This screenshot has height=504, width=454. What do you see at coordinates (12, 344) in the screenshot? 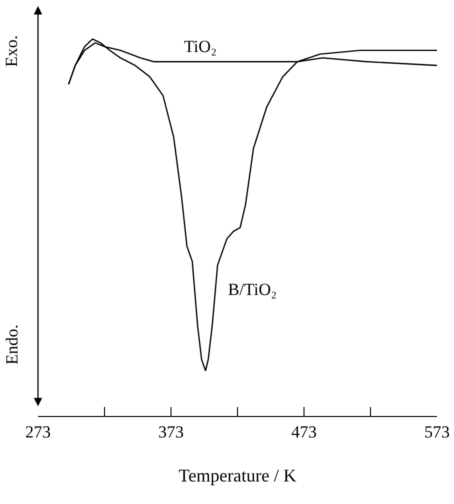
I see `text: Endo.` at bounding box center [12, 344].